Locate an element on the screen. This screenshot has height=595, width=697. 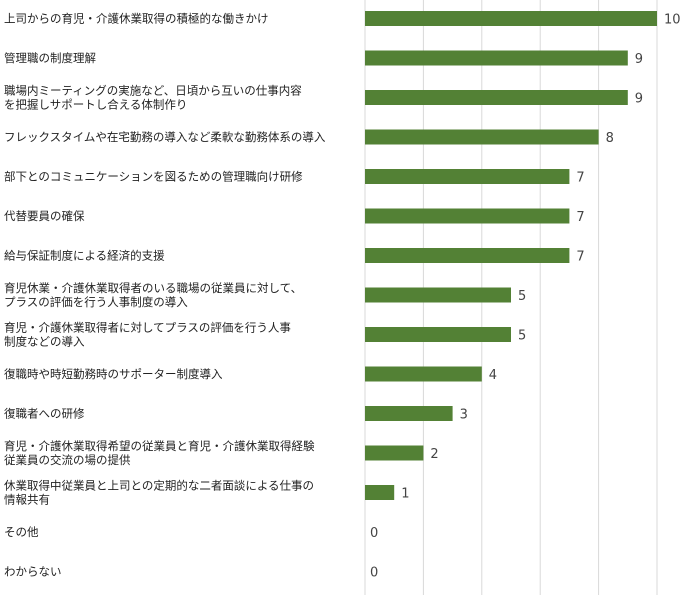
category-label: わからない is located at coordinates (33, 572).